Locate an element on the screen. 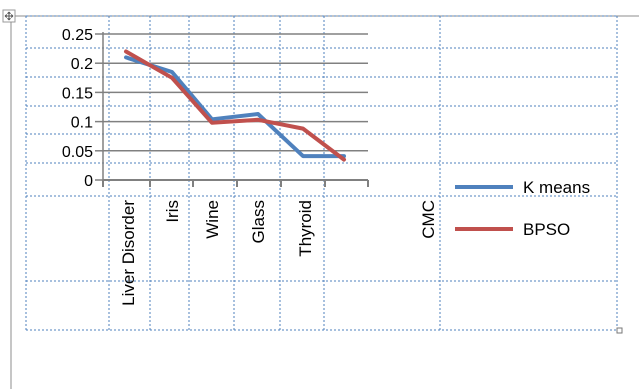 Image resolution: width=639 pixels, height=389 pixels. category-label: Thyroid is located at coordinates (305, 228).